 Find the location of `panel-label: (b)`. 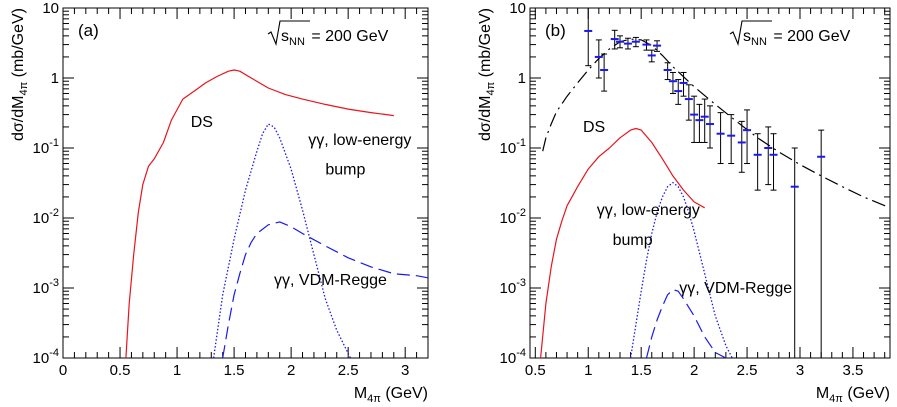

panel-label: (b) is located at coordinates (555, 30).